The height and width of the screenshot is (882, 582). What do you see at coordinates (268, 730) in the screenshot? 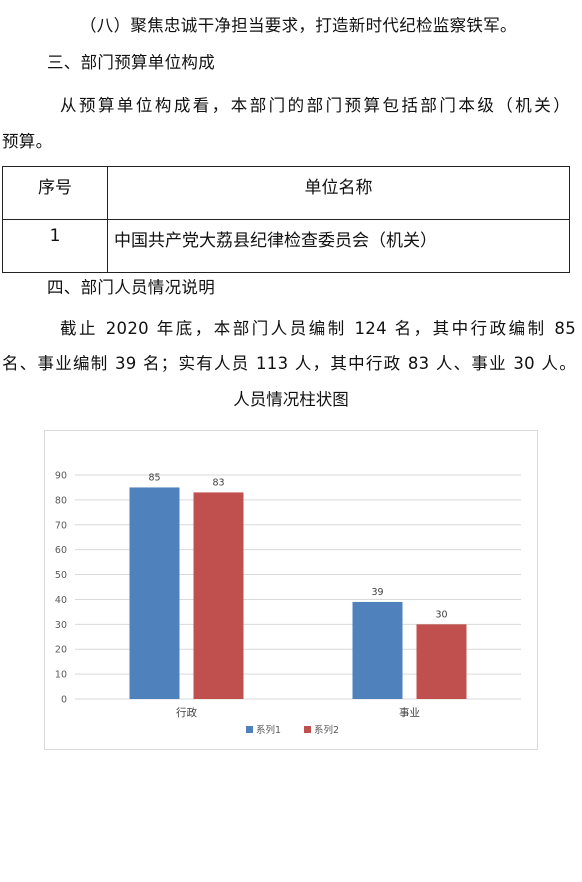
I see `legend-label: 系列1` at bounding box center [268, 730].